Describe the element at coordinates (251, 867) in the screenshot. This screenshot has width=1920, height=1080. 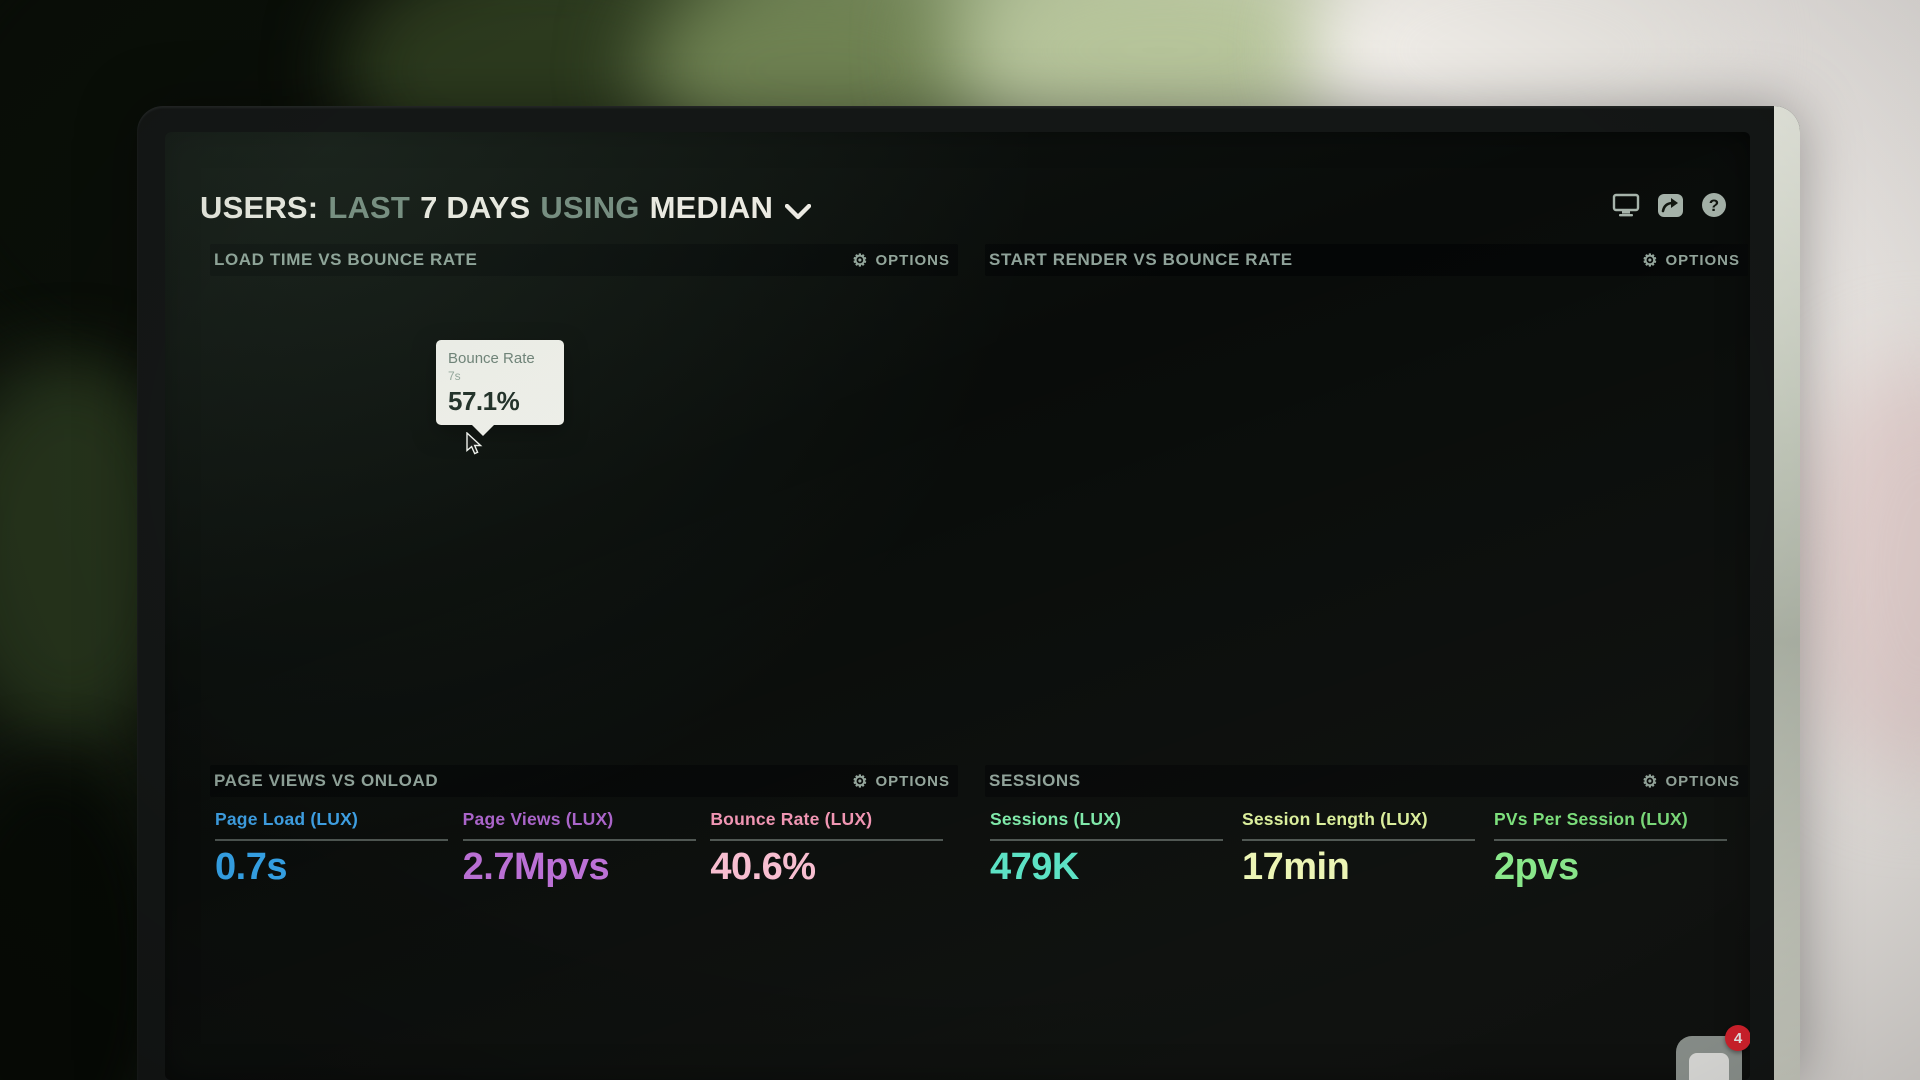
I see `metric-value: 0.7s` at that location.